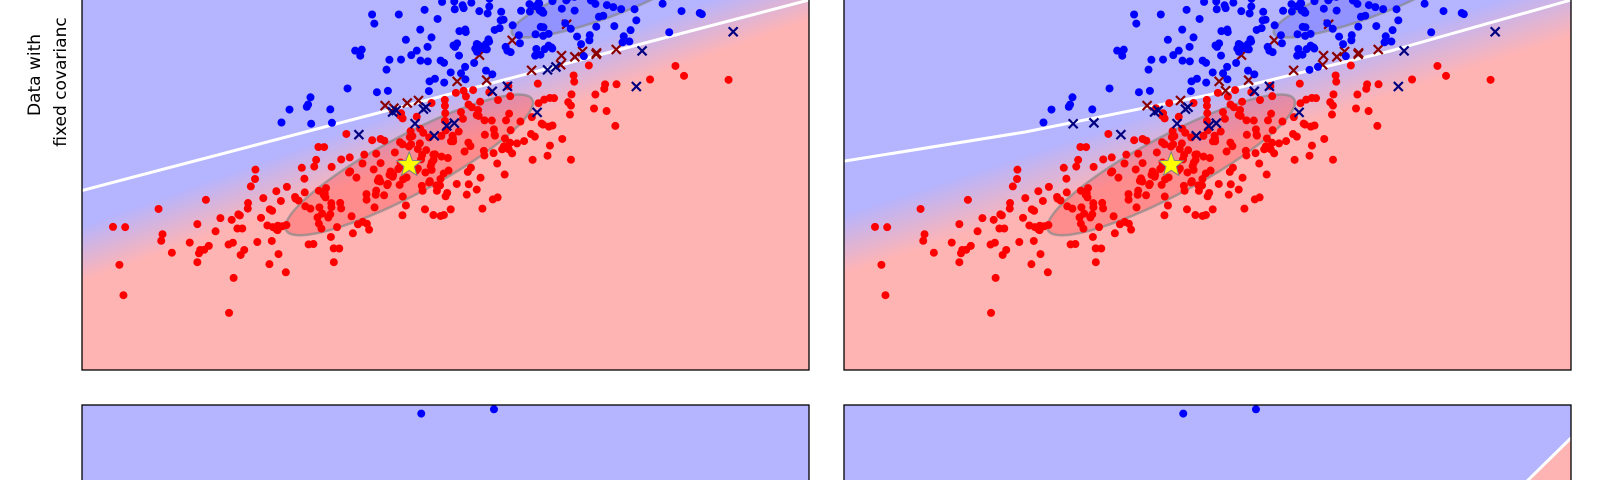  Describe the element at coordinates (35, 75) in the screenshot. I see `row-label: Data with` at that location.